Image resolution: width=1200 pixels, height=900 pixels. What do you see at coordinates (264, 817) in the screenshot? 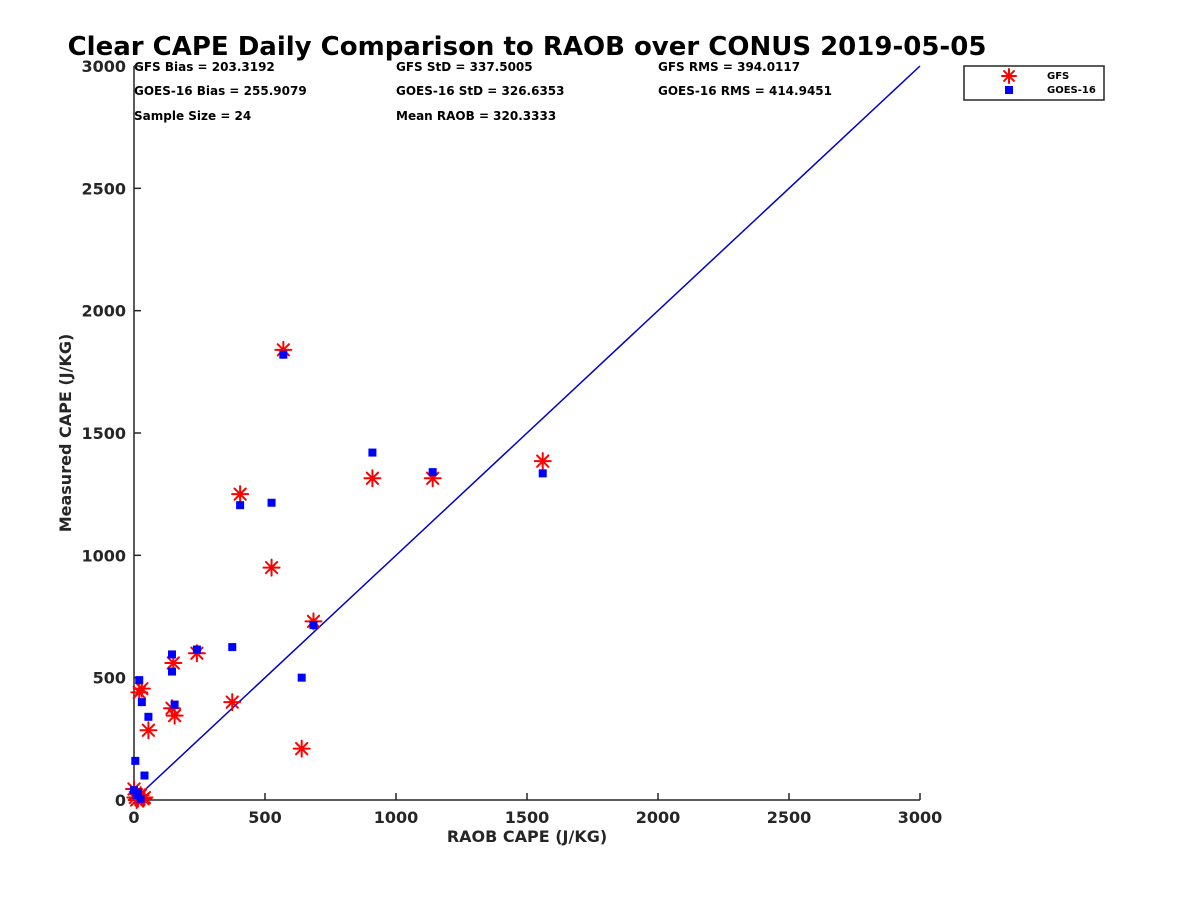
I see `x-tick-label: 500` at bounding box center [264, 817].